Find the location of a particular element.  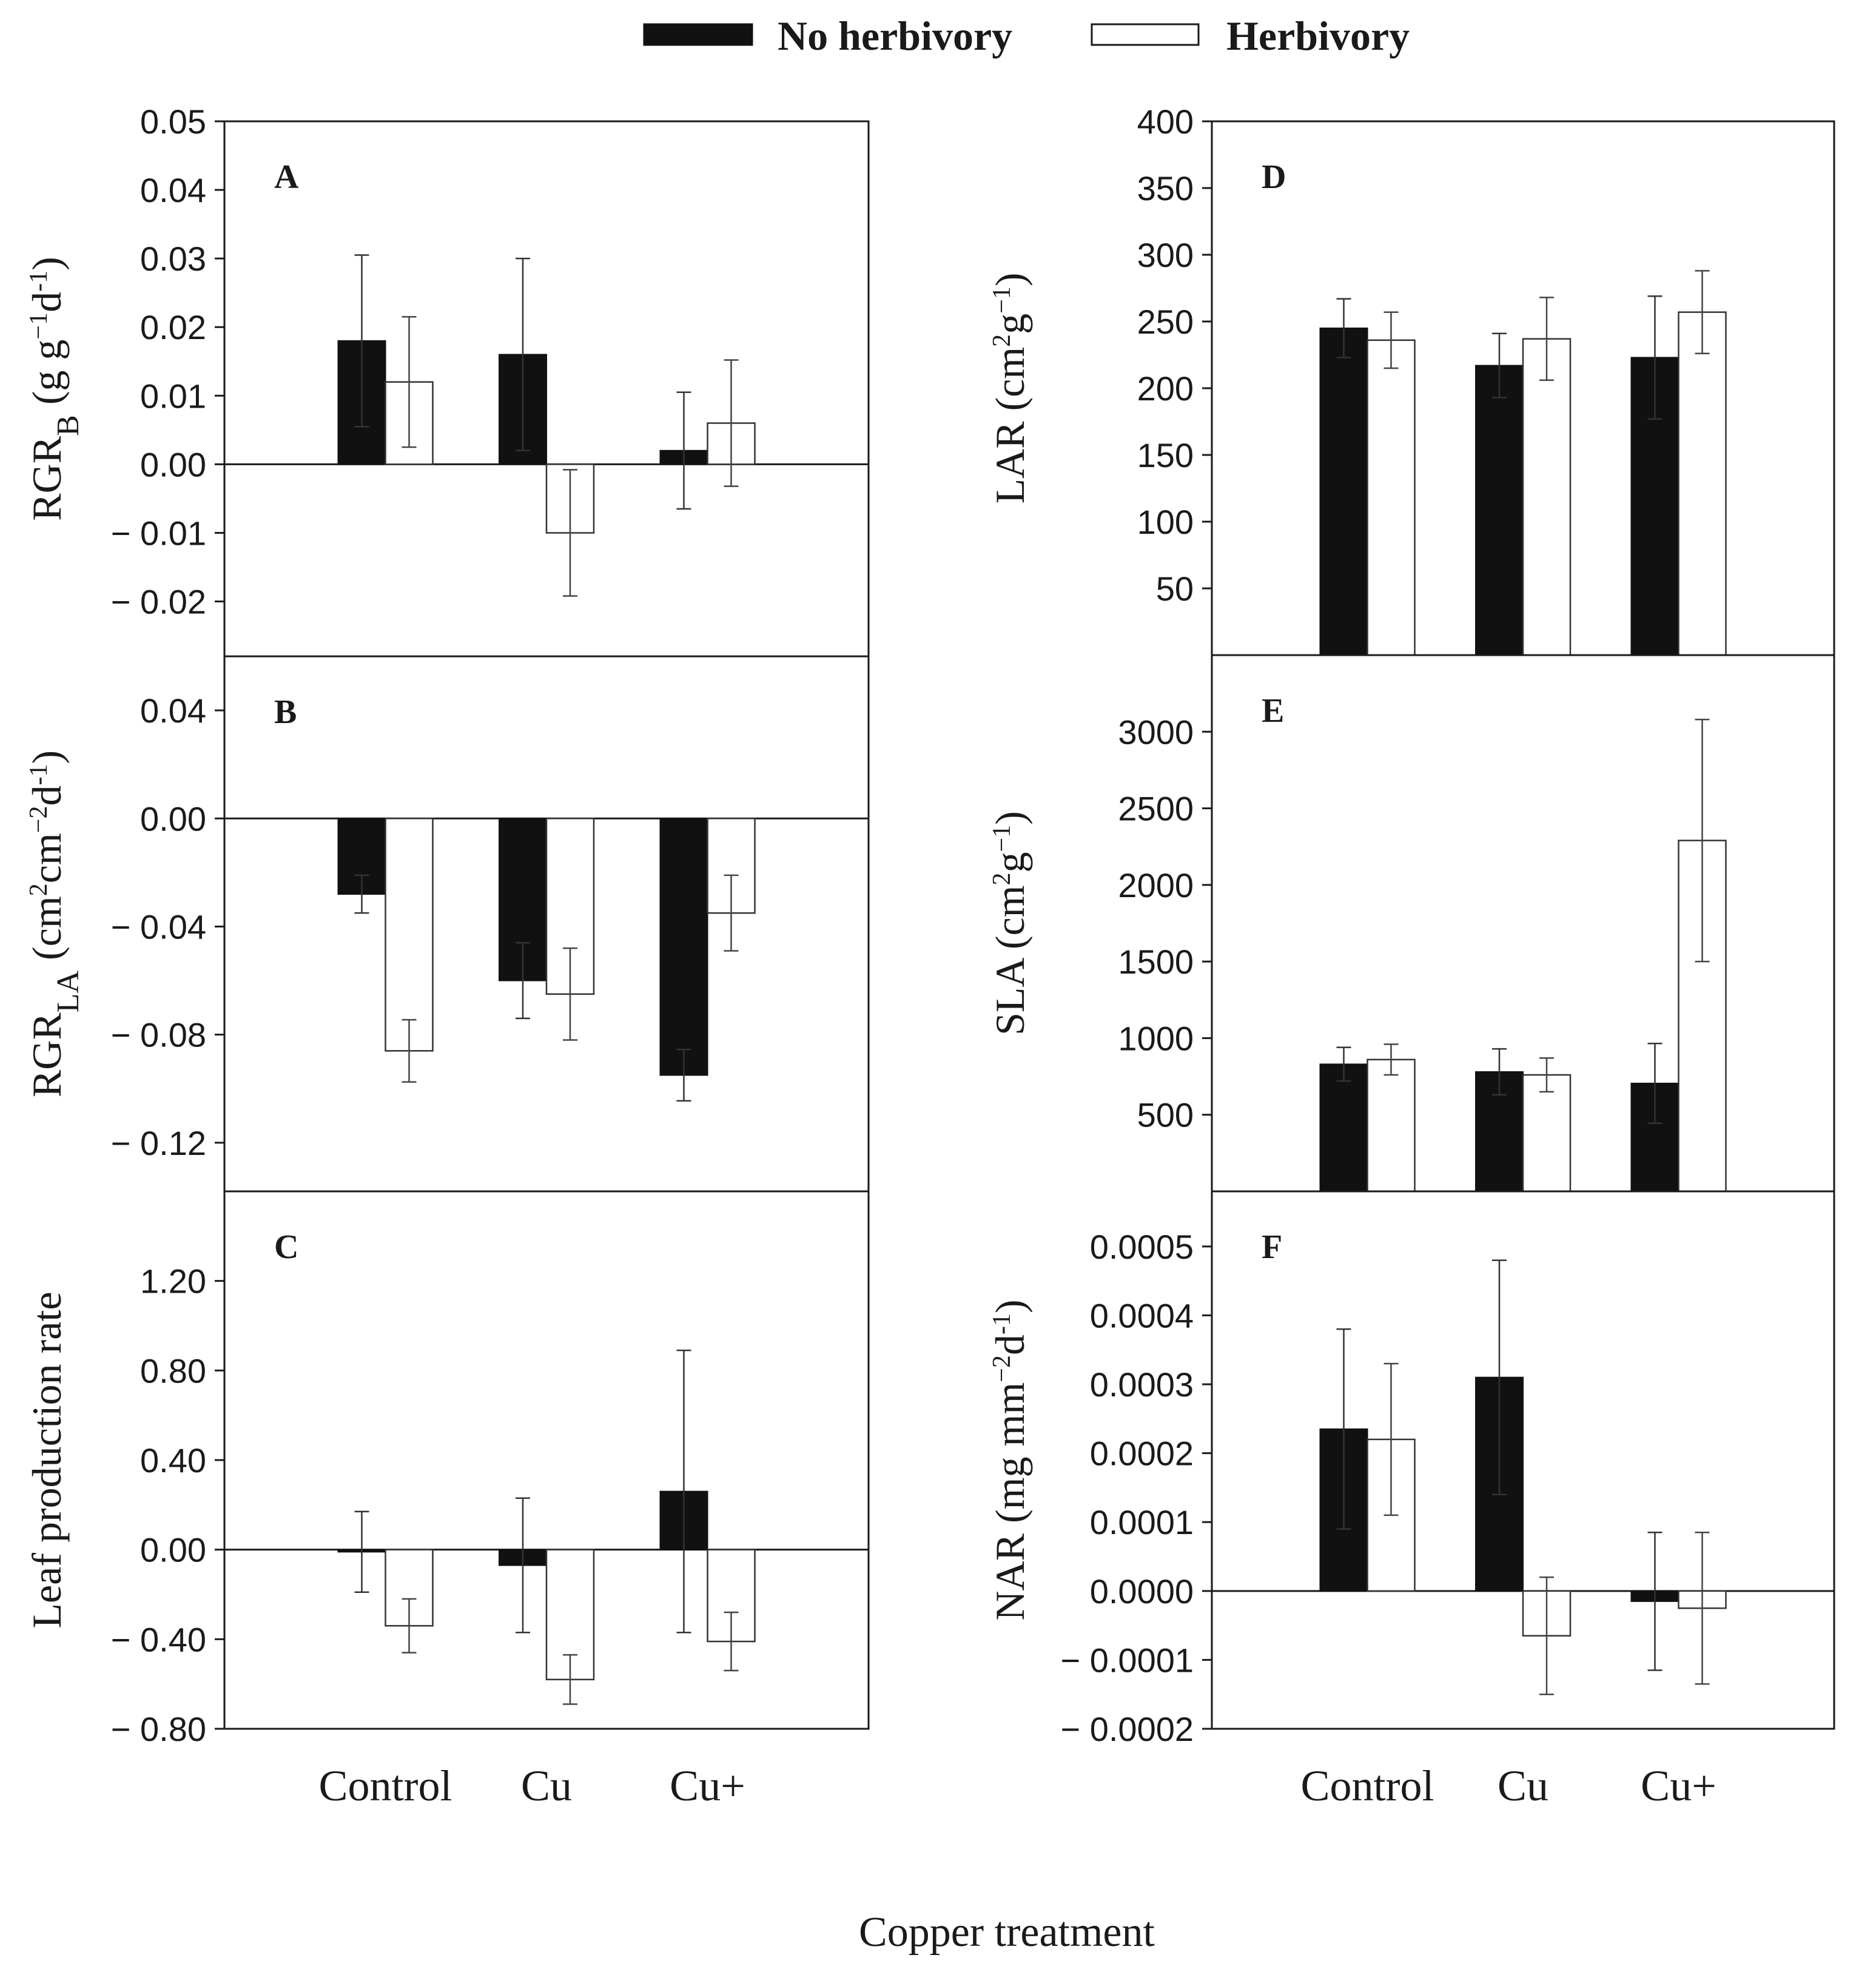

y-axis-title-part: B is located at coordinates (68, 425).